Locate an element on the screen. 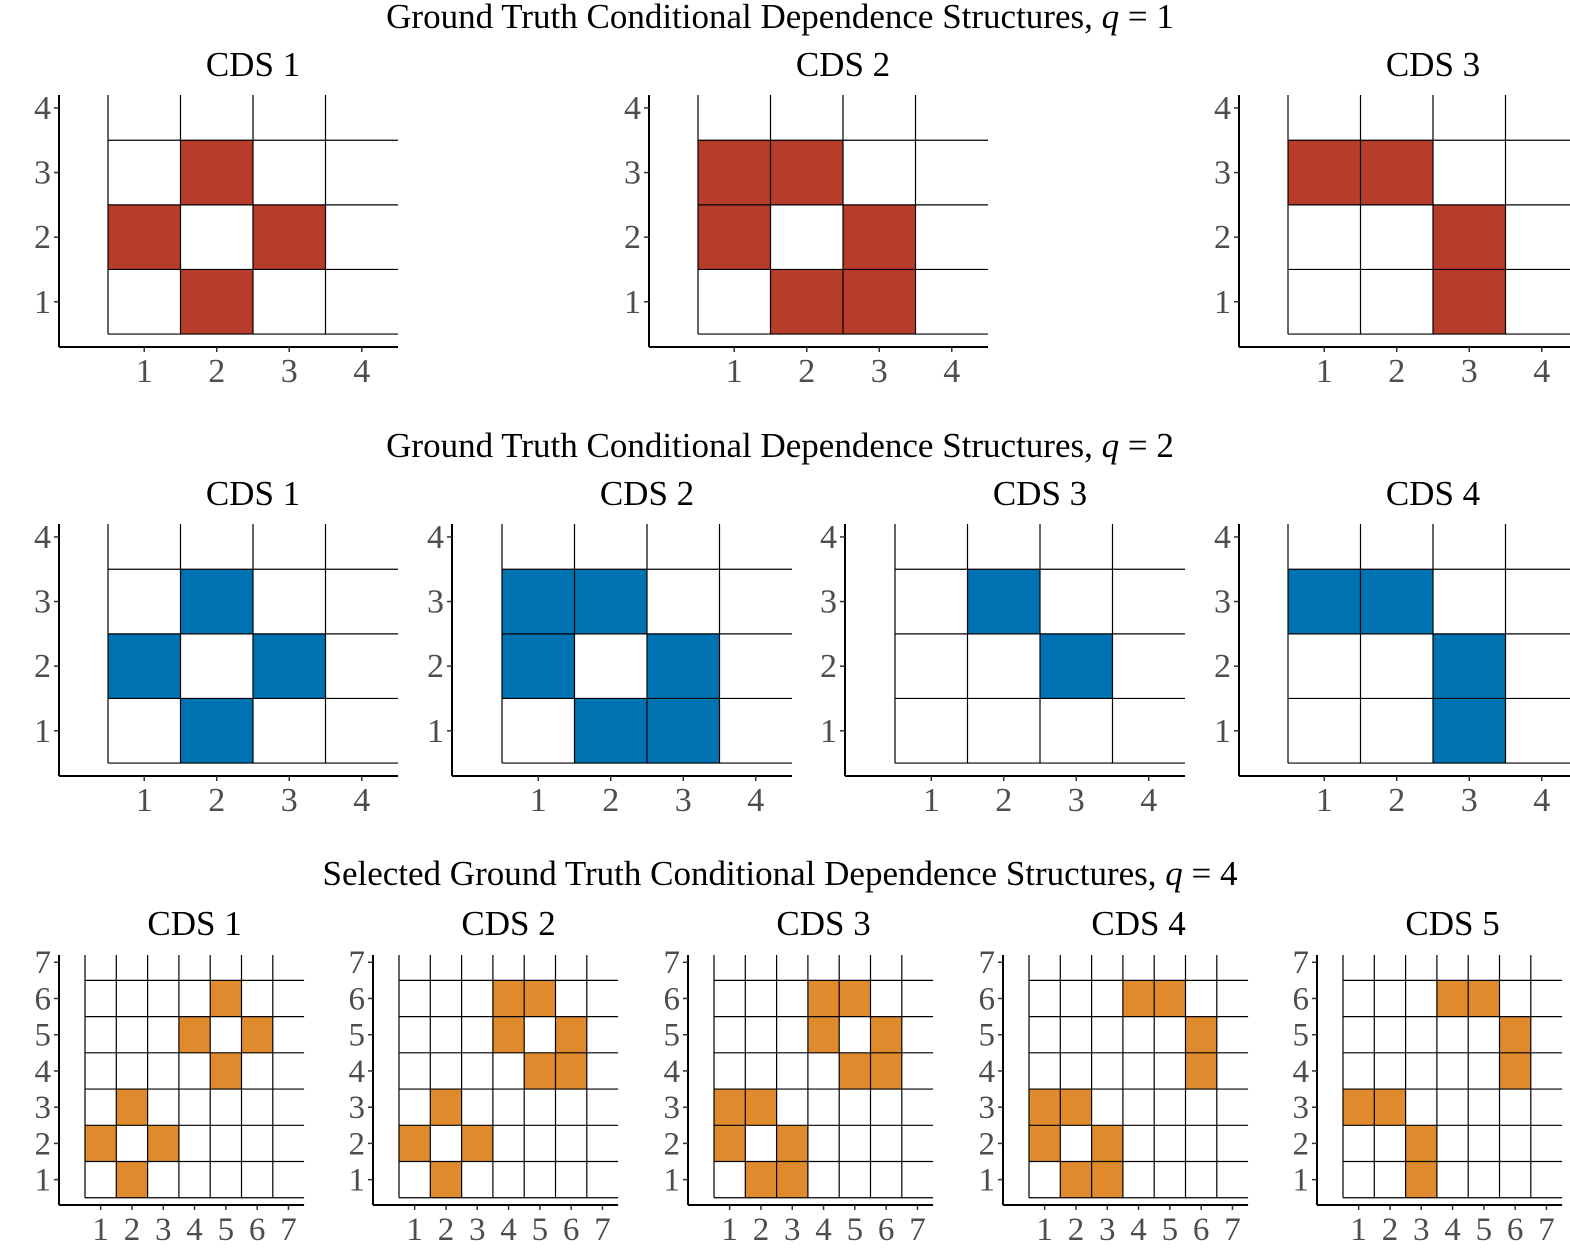 The width and height of the screenshot is (1570, 1250). x-tick-label: 7 is located at coordinates (602, 1230).